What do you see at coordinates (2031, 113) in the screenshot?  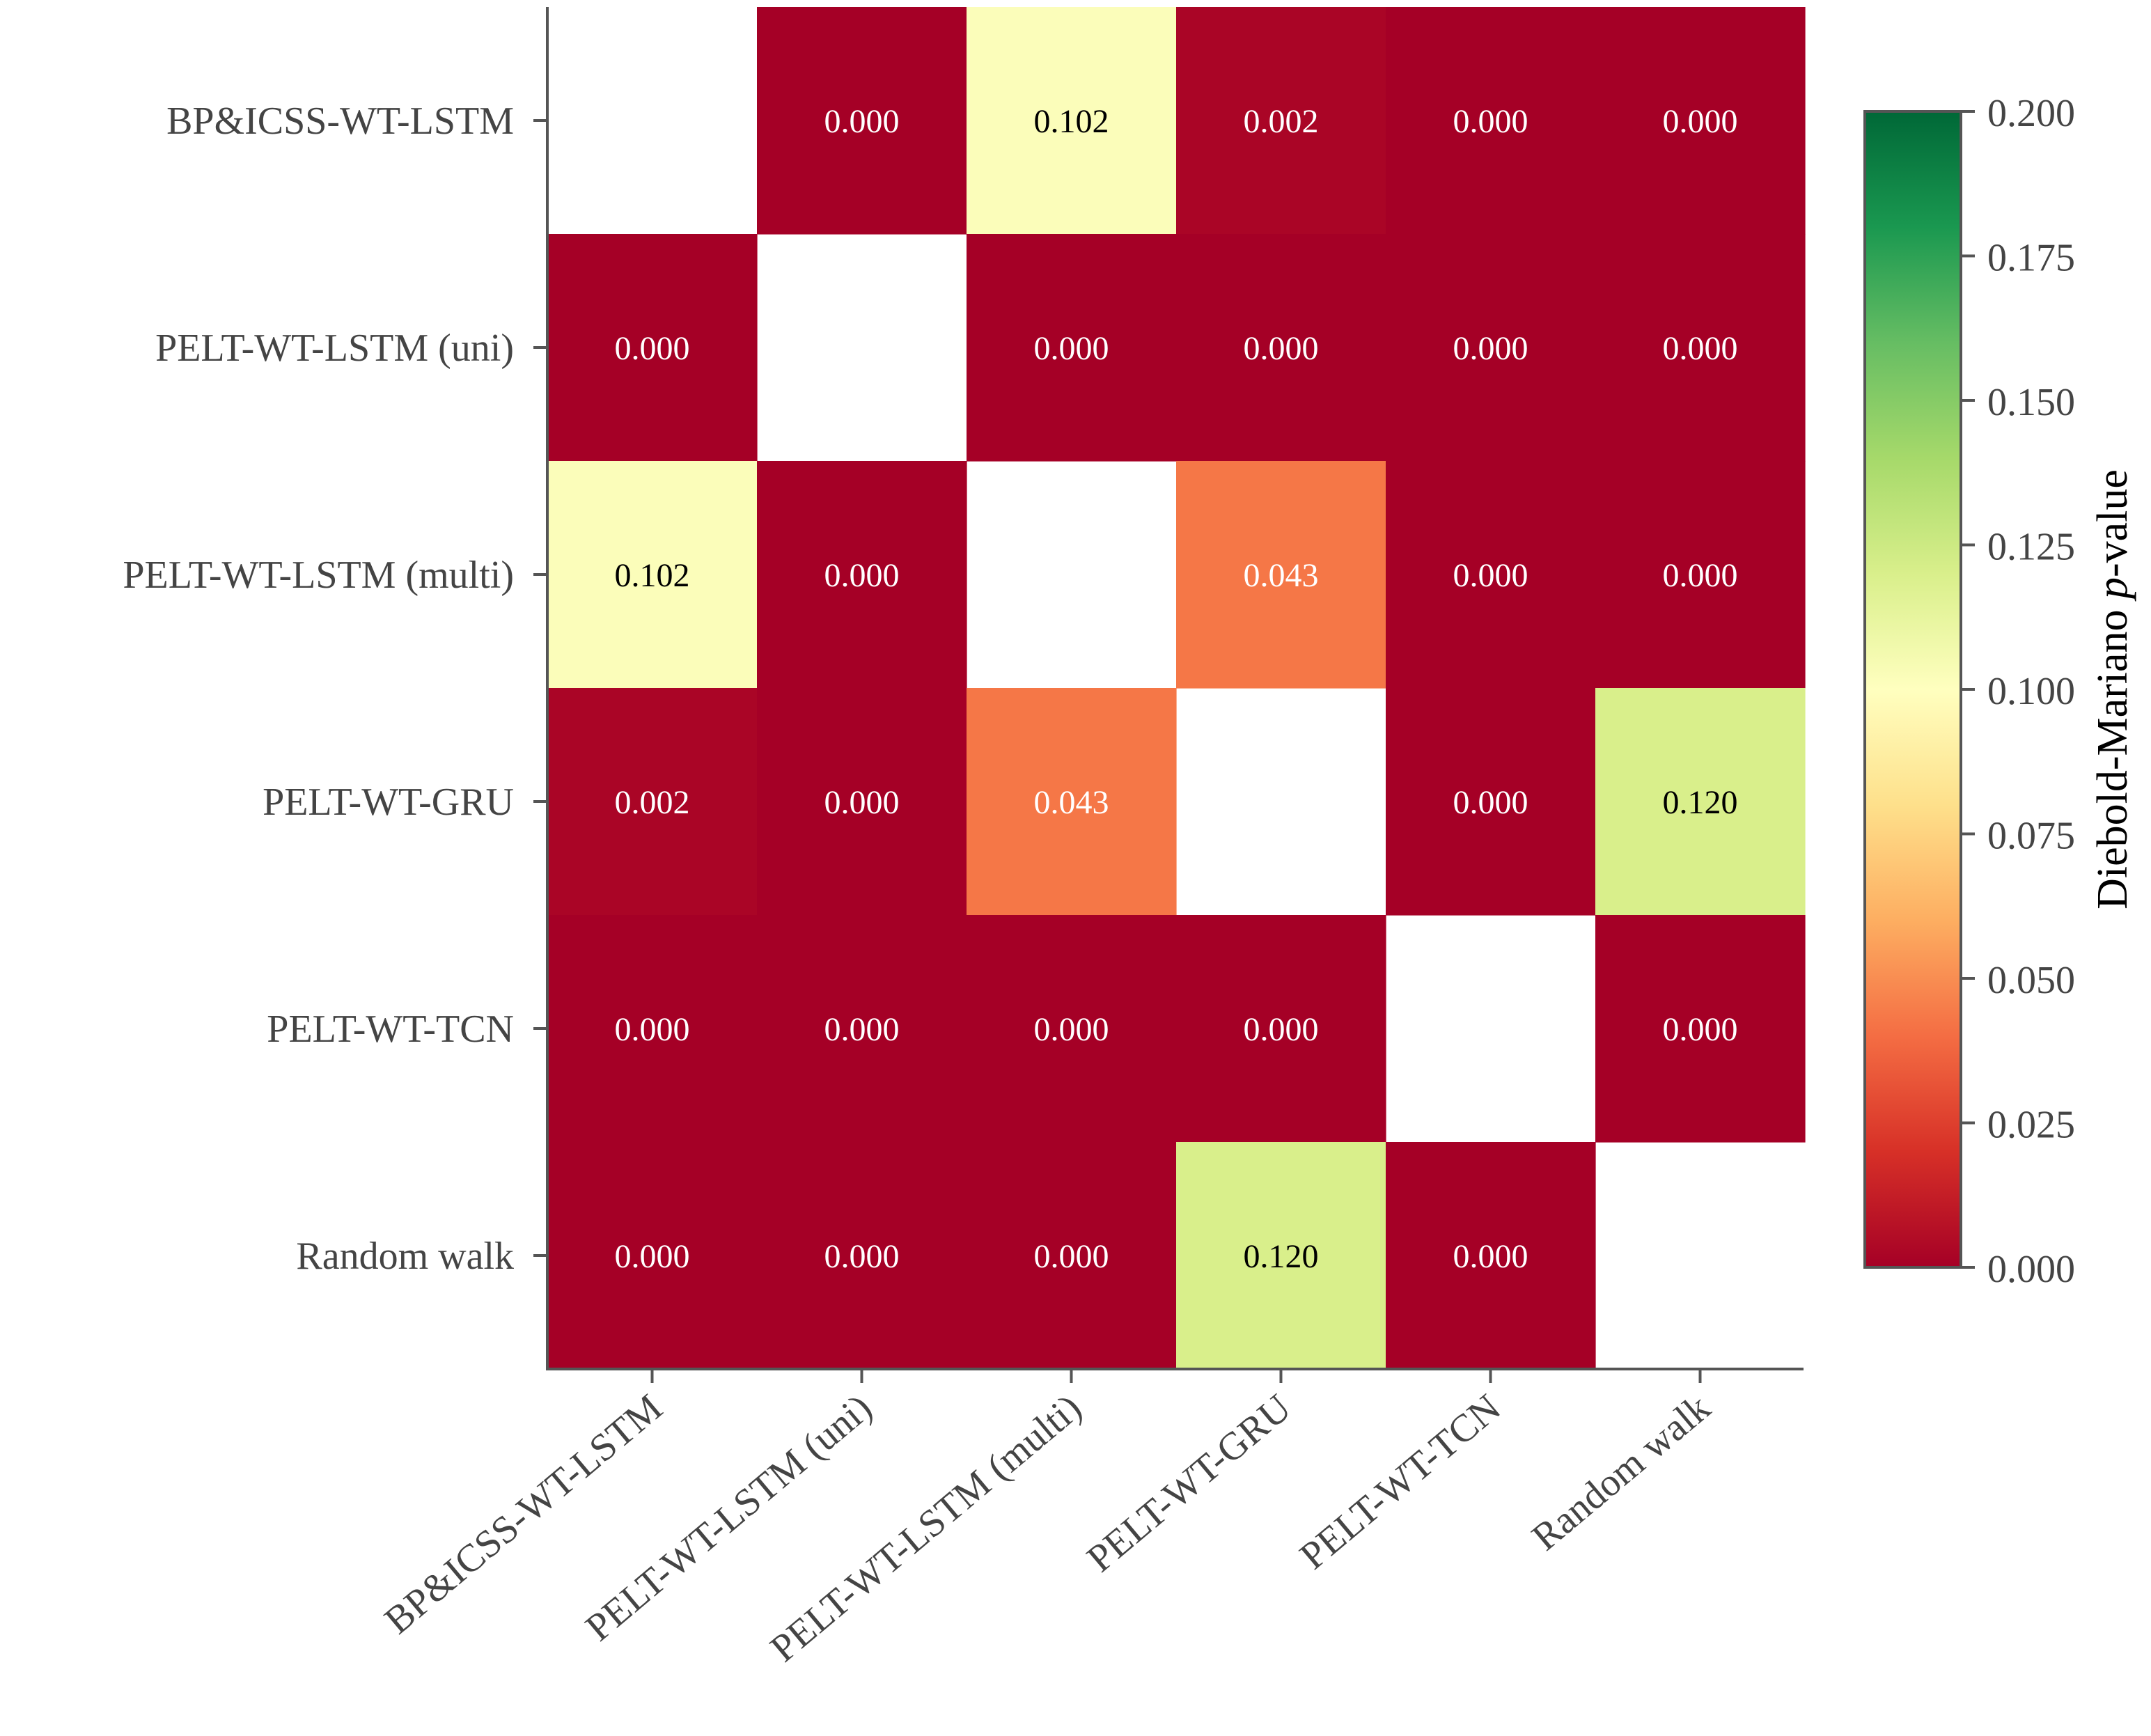 I see `colorbar-tick-label: 0.200` at bounding box center [2031, 113].